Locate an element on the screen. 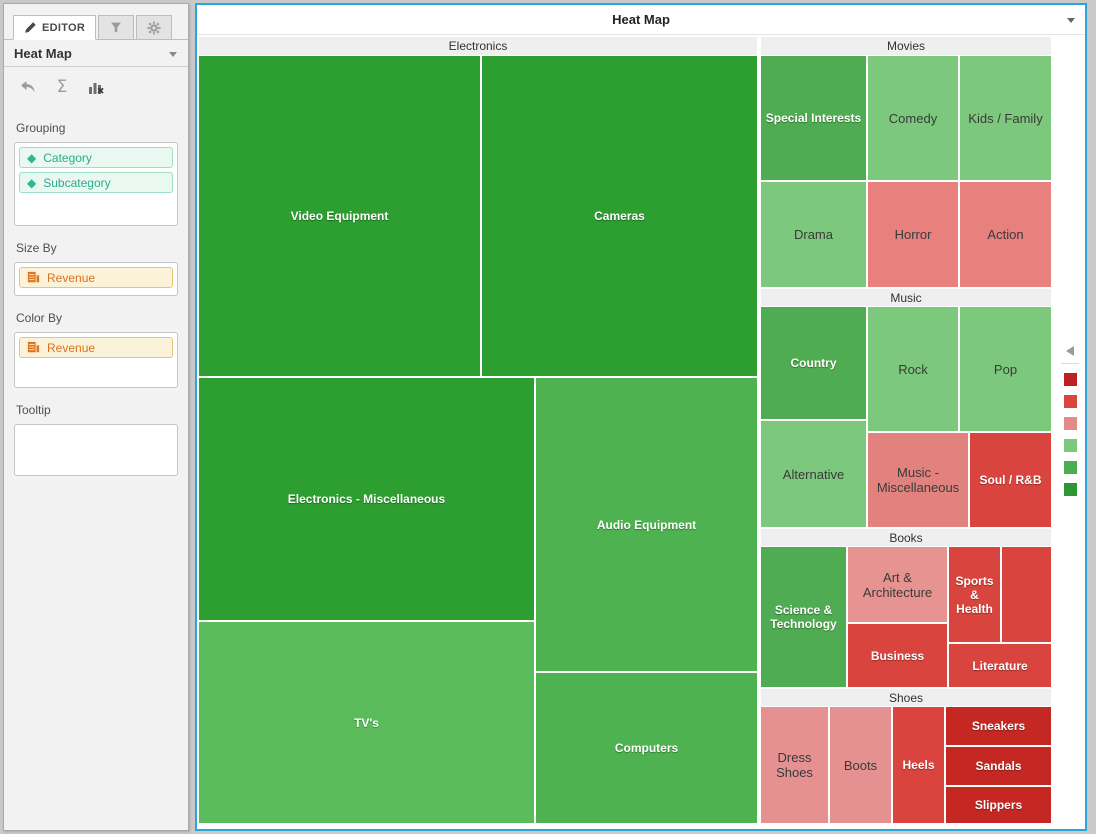 The width and height of the screenshot is (1096, 834). chart-title-bar: Heat Map is located at coordinates (641, 20).